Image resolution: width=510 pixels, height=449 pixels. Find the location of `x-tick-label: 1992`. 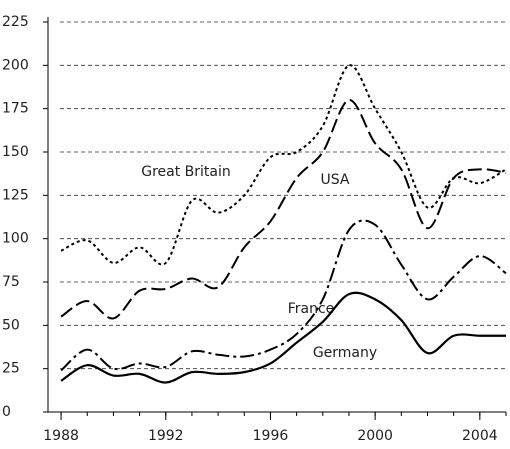

x-tick-label: 1992 is located at coordinates (166, 436).